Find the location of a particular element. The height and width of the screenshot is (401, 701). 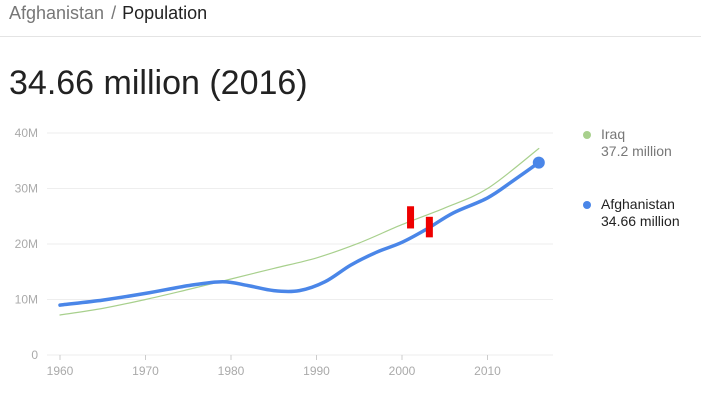

y-tick-label: 20M is located at coordinates (26, 244).